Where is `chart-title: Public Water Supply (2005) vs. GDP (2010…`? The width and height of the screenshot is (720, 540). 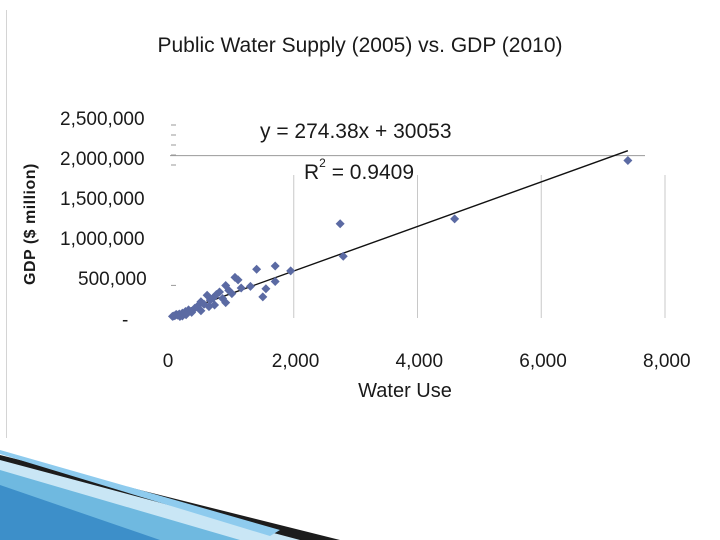 chart-title: Public Water Supply (2005) vs. GDP (2010… is located at coordinates (360, 45).